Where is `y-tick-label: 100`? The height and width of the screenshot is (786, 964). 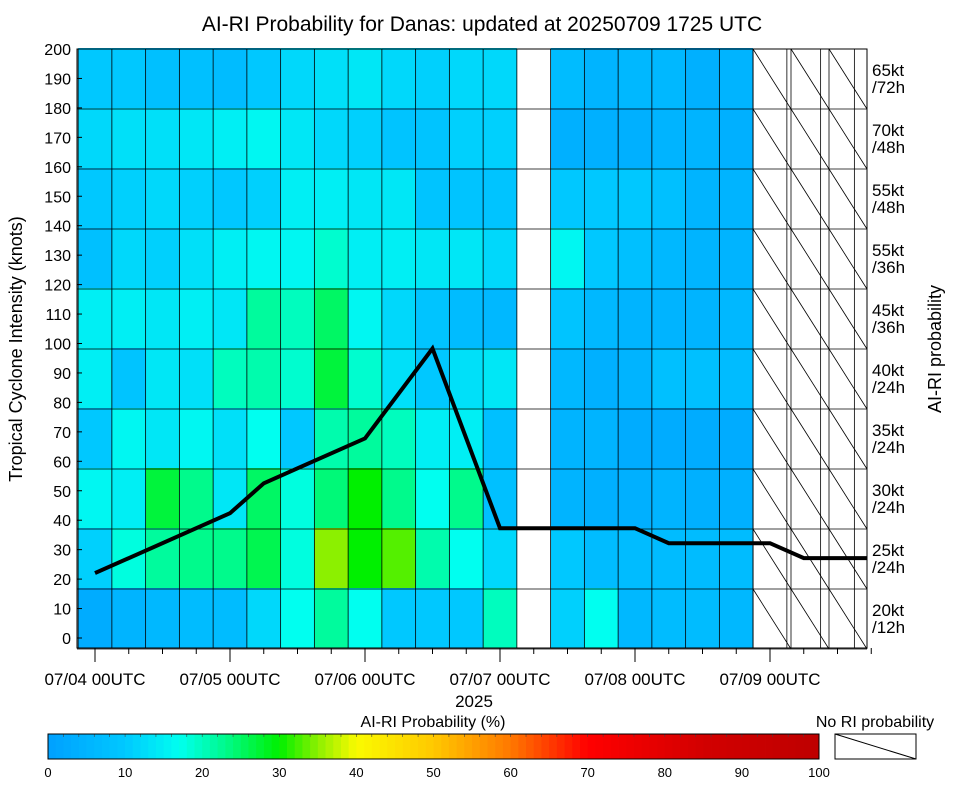
y-tick-label: 100 is located at coordinates (57, 345).